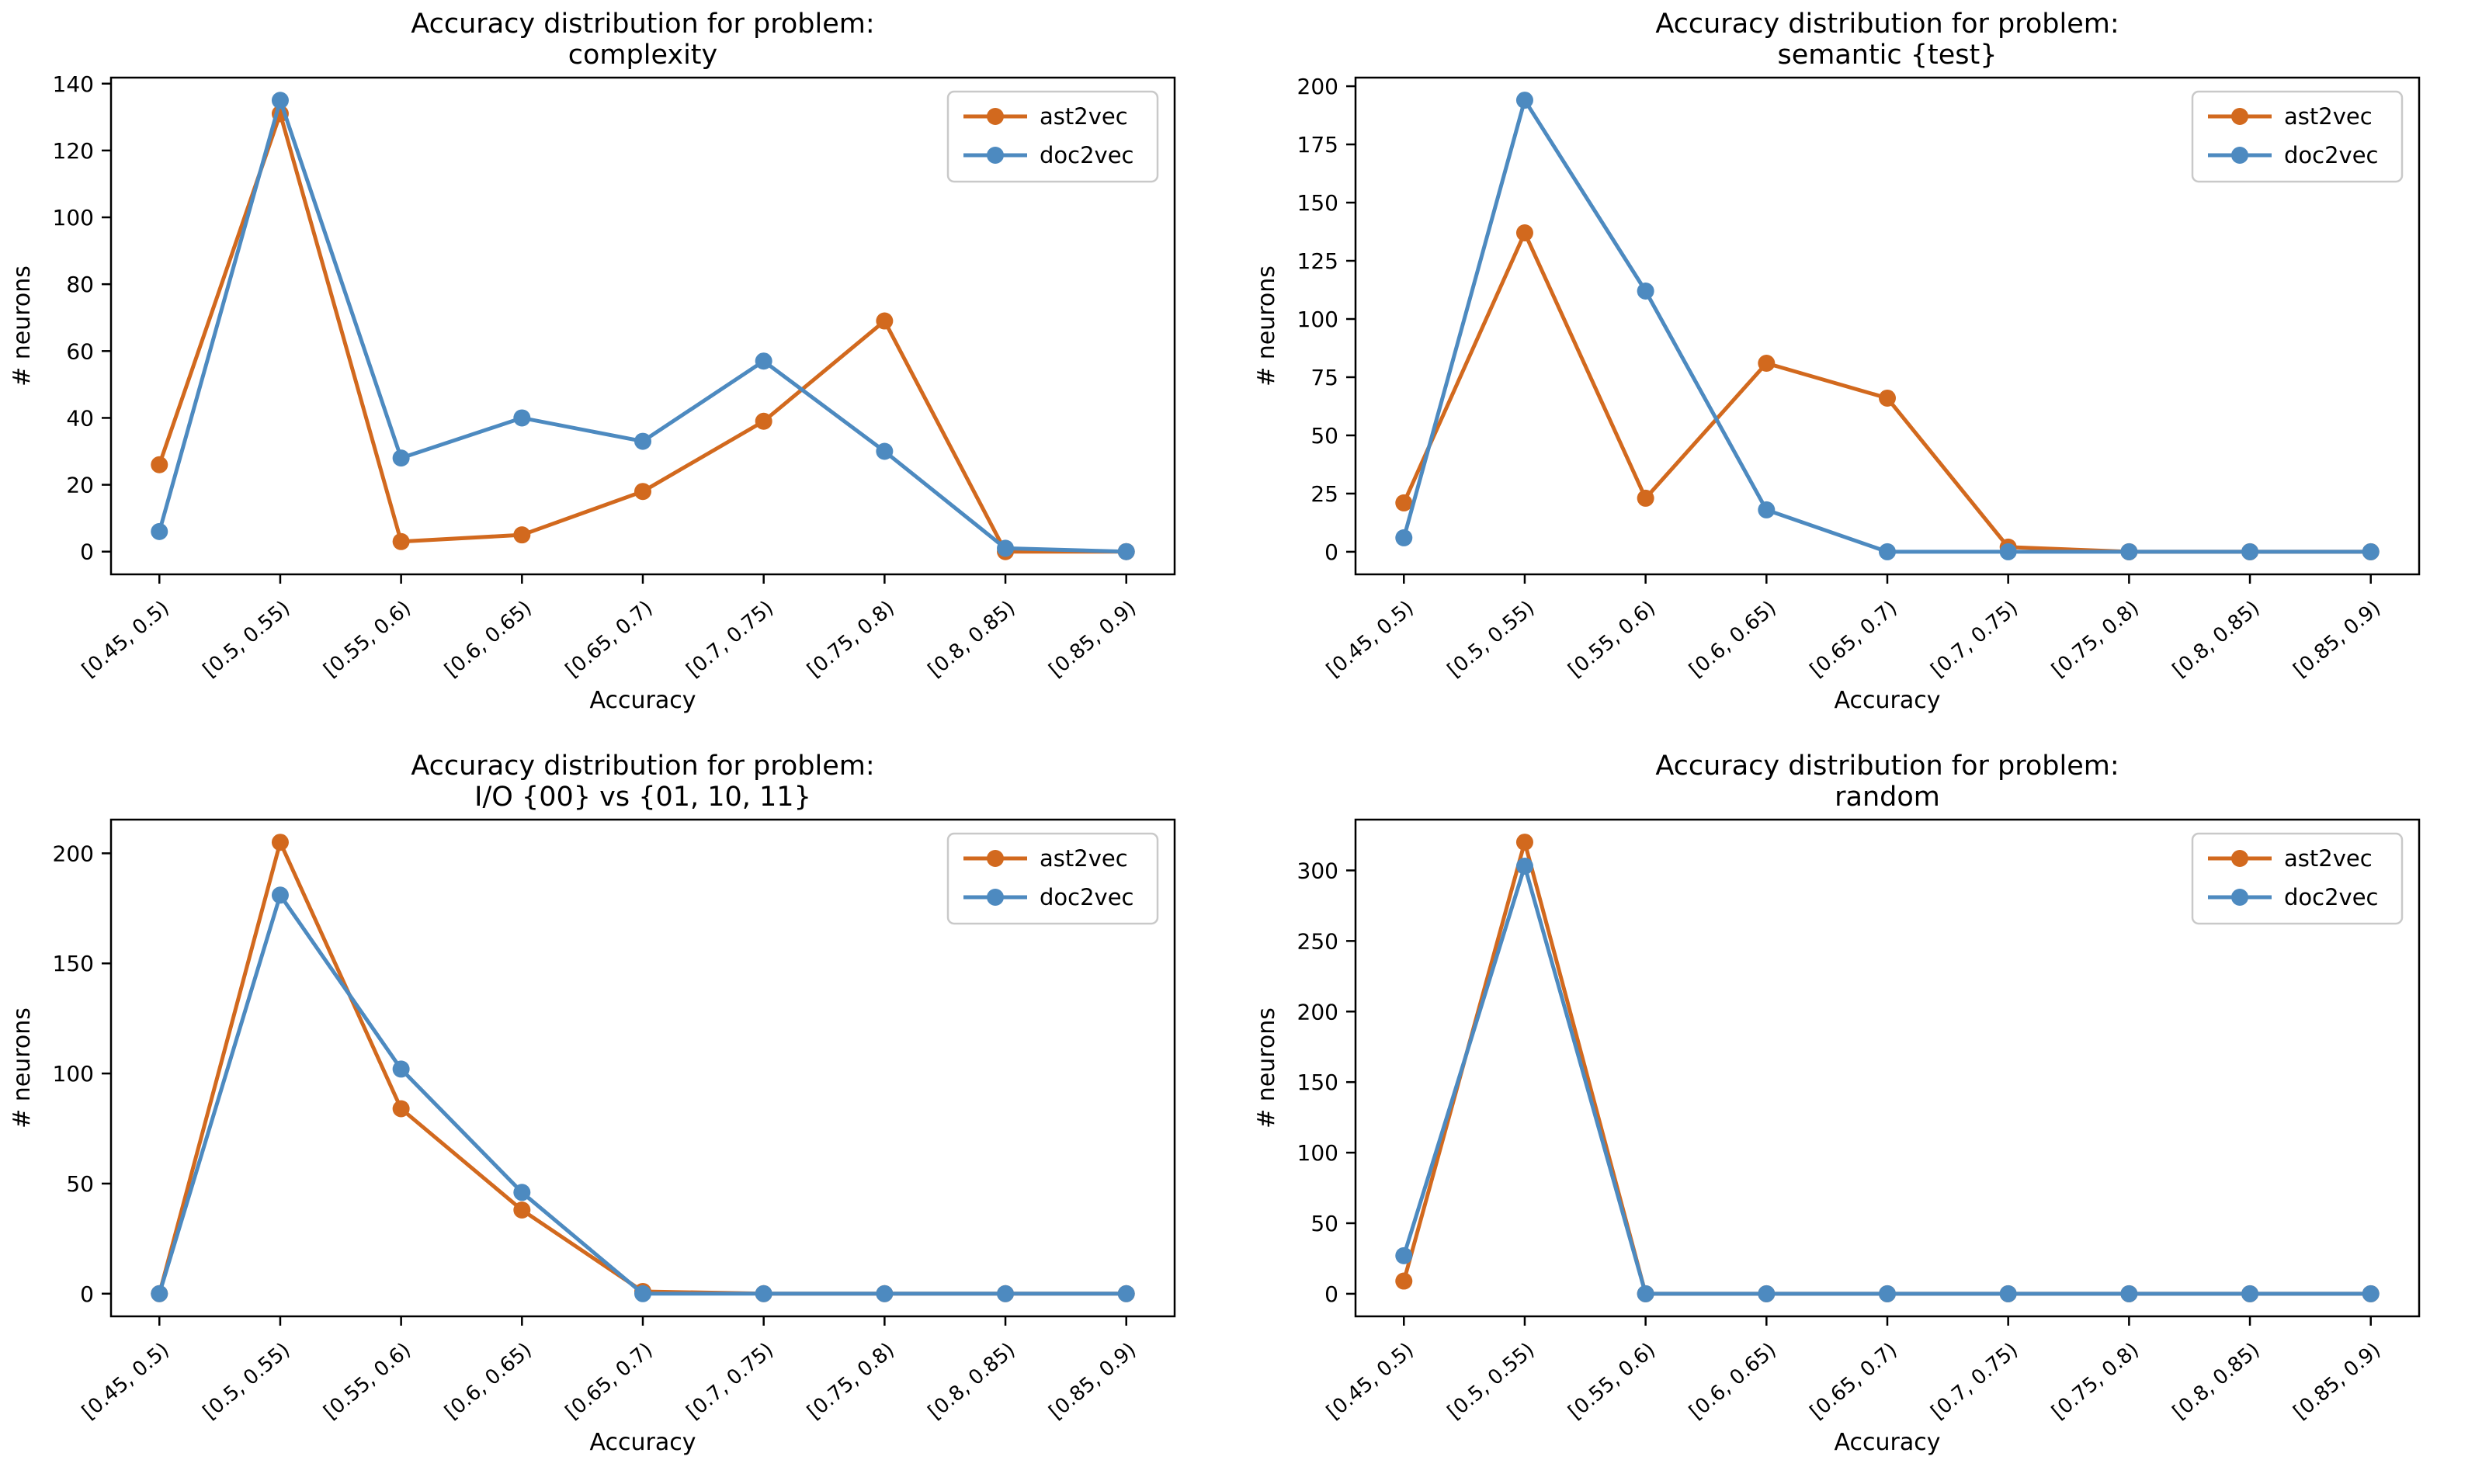 This screenshot has height=1484, width=2489. Describe the element at coordinates (73, 218) in the screenshot. I see `y-tick-label: 100` at that location.